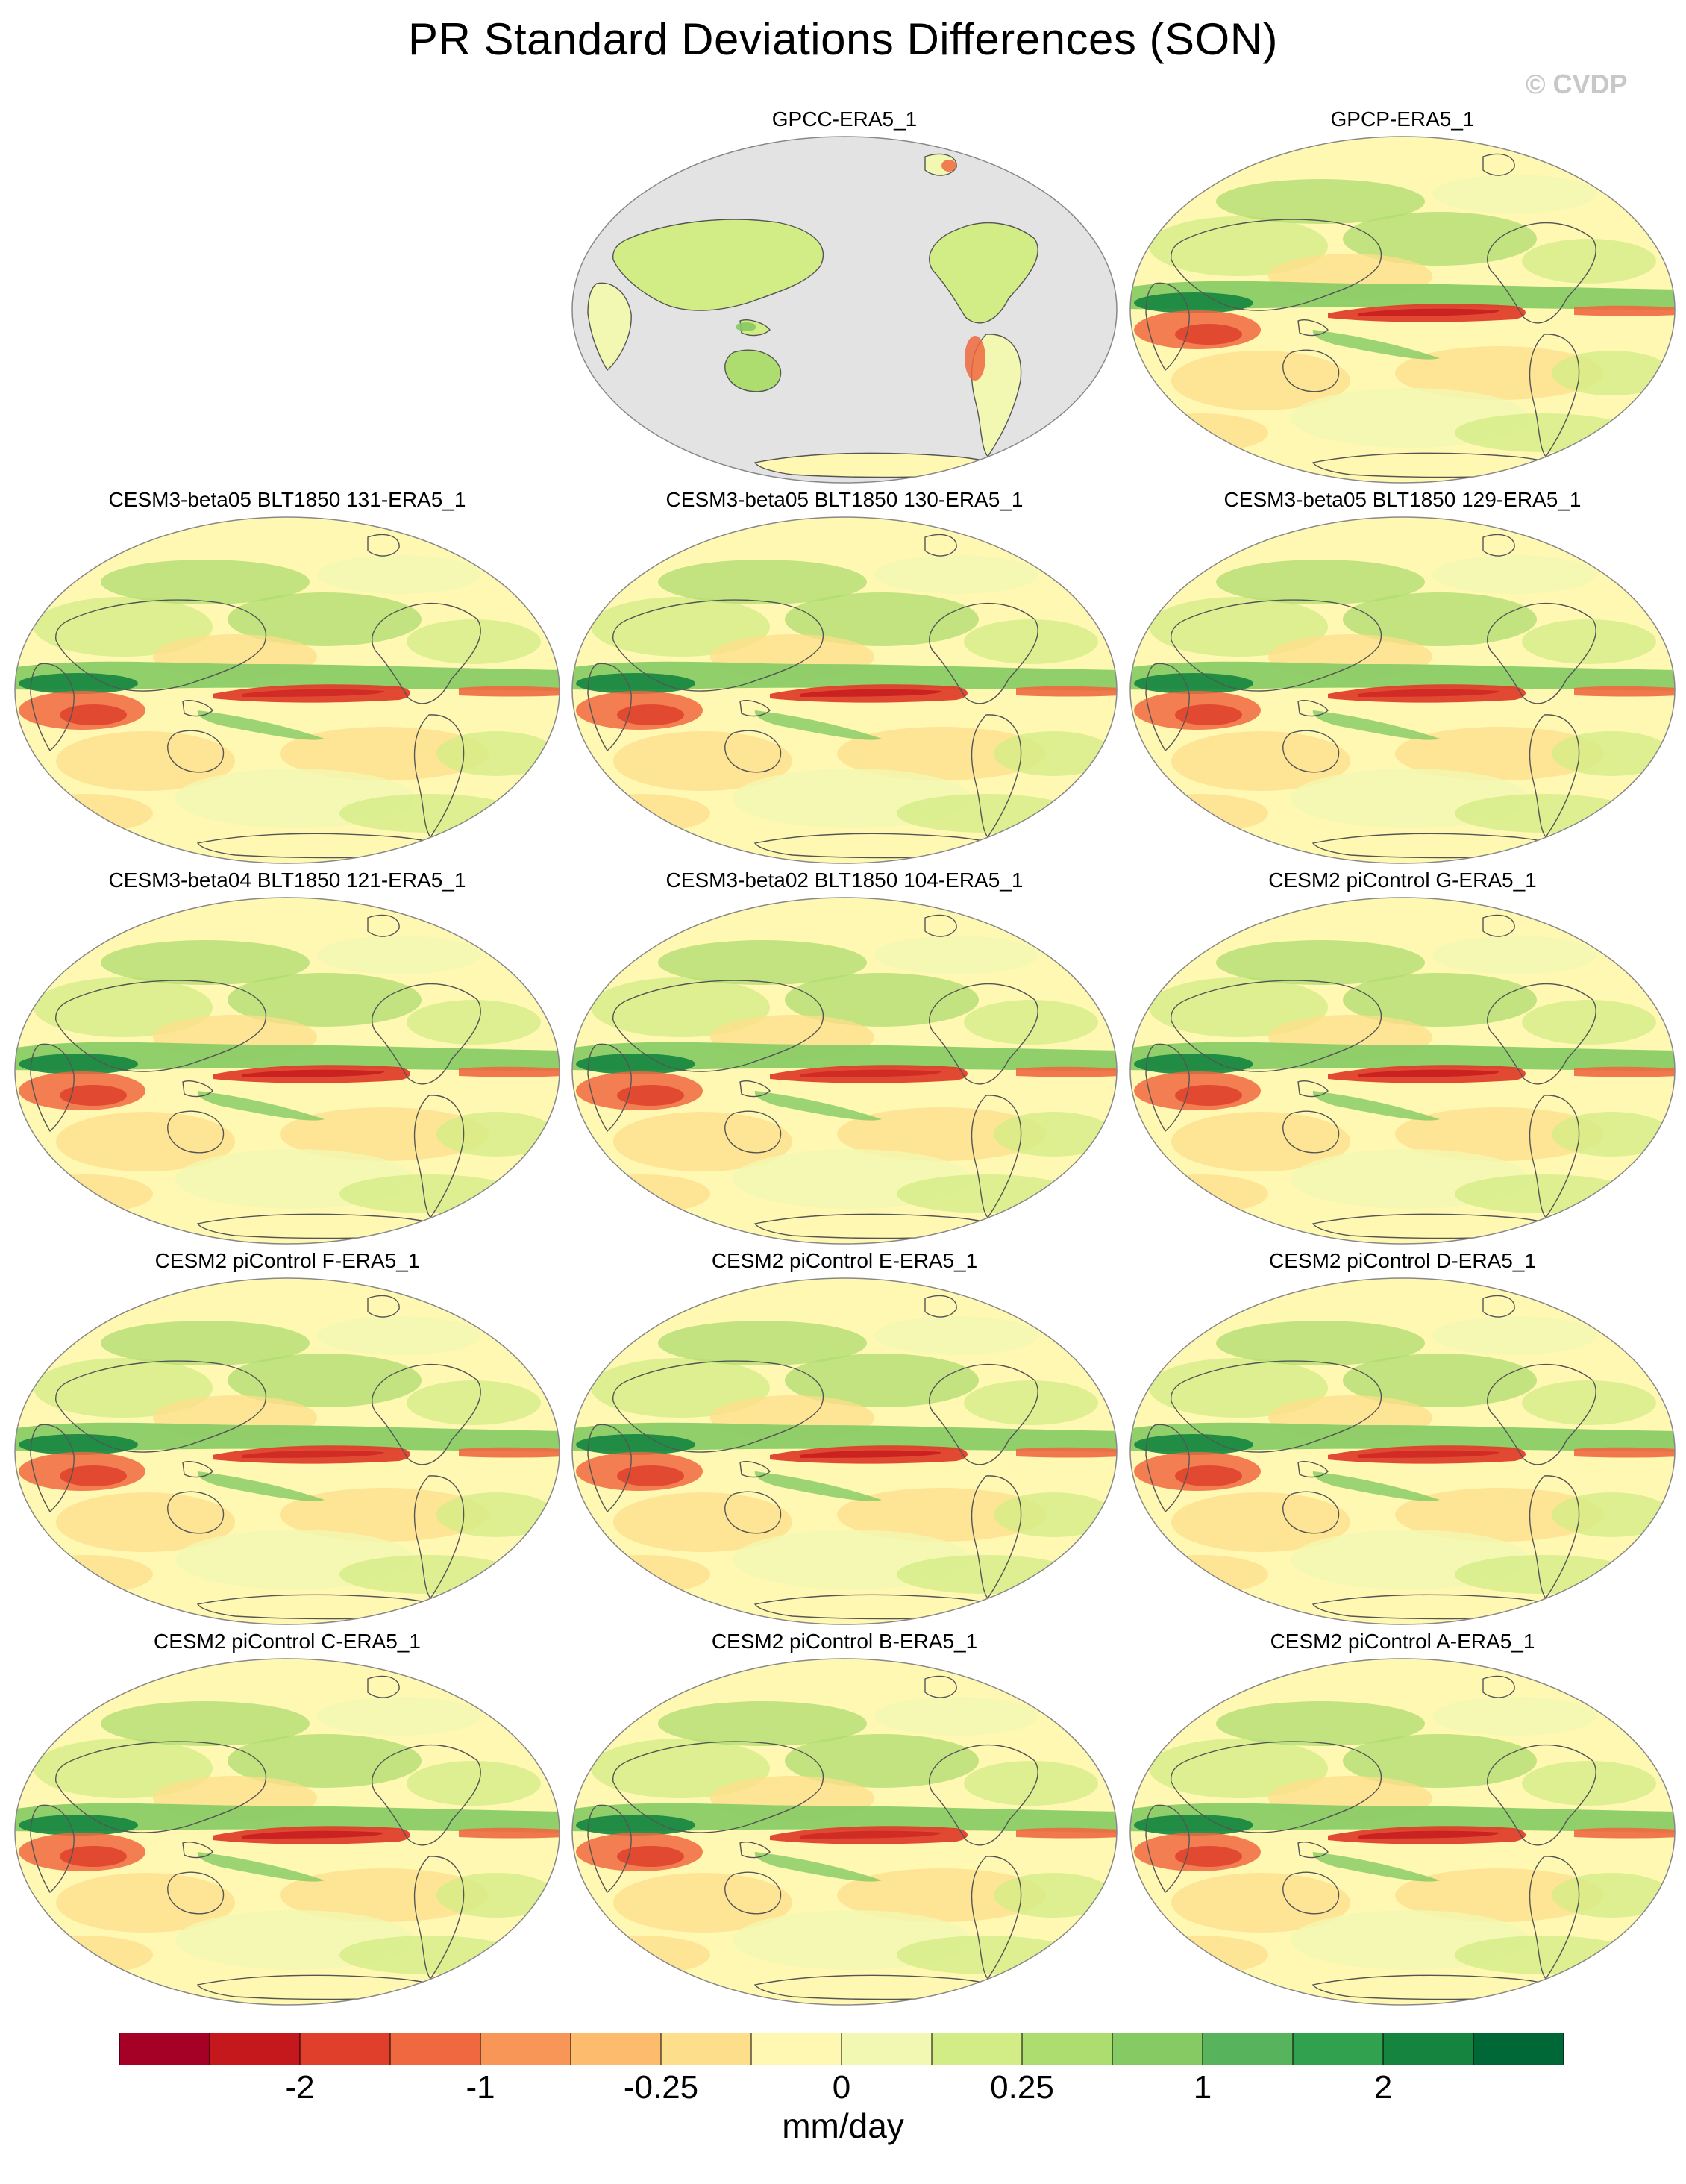  I want to click on map-panel: CESM2 piControl A-ERA5_1, so click(1402, 1817).